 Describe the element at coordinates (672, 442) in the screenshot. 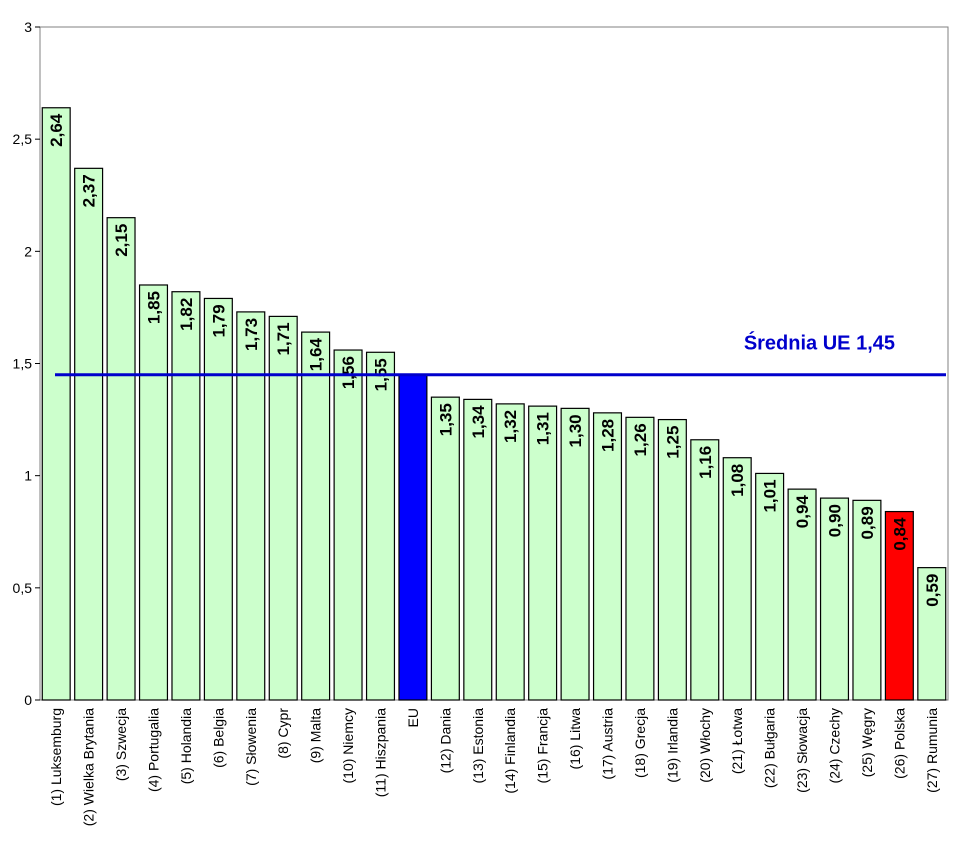

I see `data-label: 1,25` at that location.